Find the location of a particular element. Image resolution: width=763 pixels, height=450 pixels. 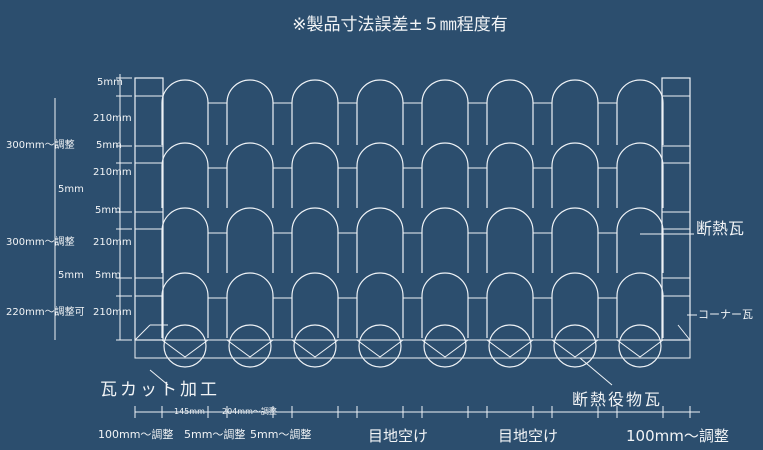

dim-5mm-b: 5mm is located at coordinates (108, 210).